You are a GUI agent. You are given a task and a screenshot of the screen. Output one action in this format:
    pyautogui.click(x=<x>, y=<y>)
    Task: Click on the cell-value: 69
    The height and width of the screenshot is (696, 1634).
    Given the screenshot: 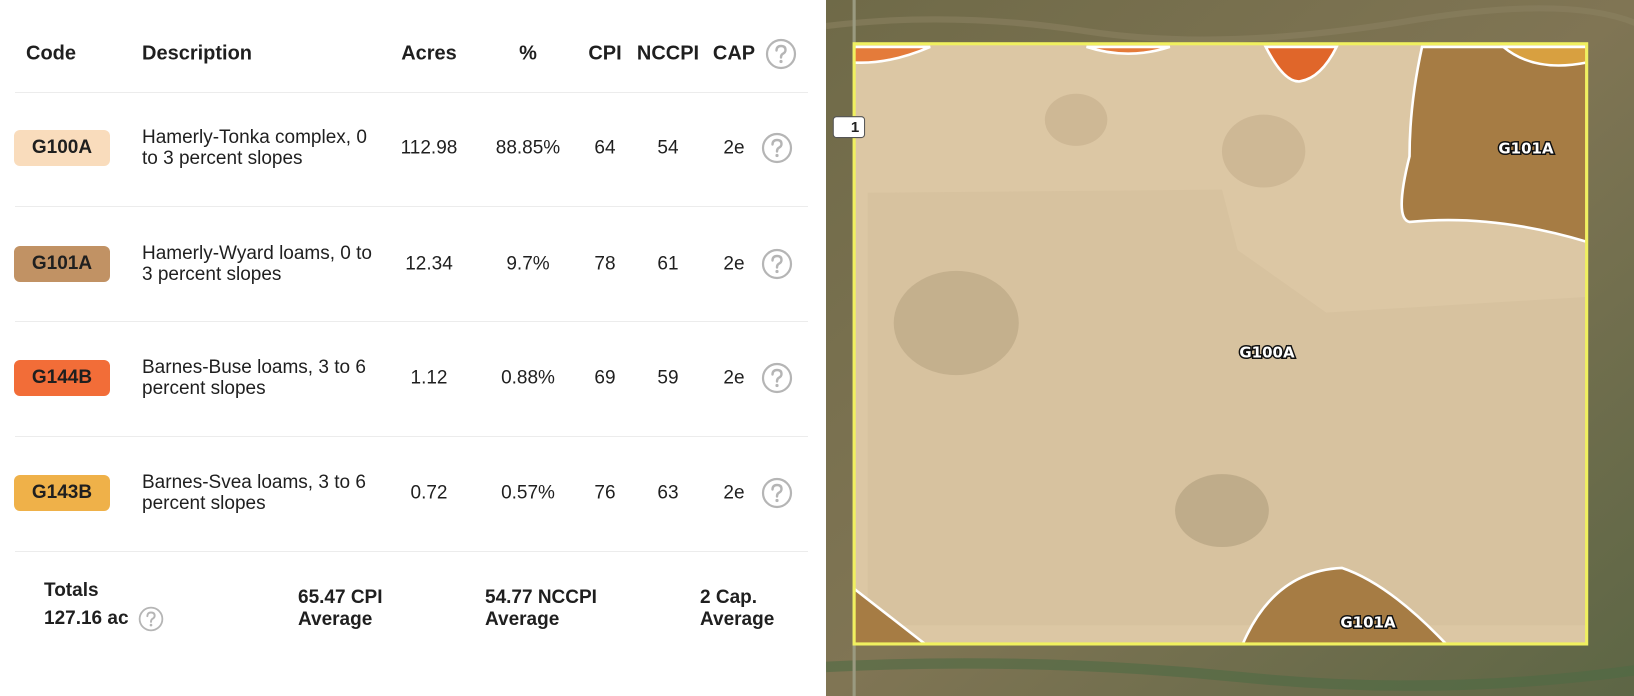 What is the action you would take?
    pyautogui.click(x=605, y=378)
    